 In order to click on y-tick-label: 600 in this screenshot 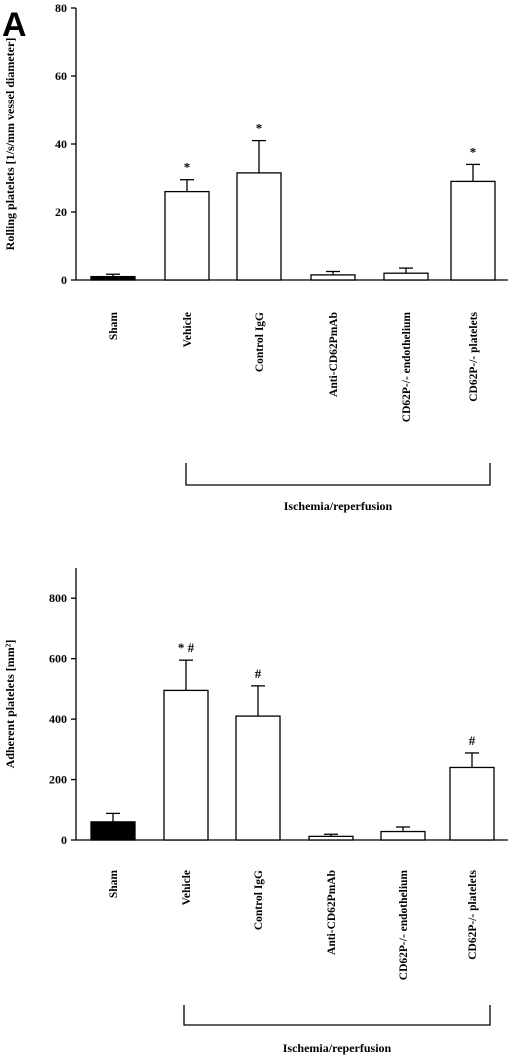, I will do `click(58, 659)`.